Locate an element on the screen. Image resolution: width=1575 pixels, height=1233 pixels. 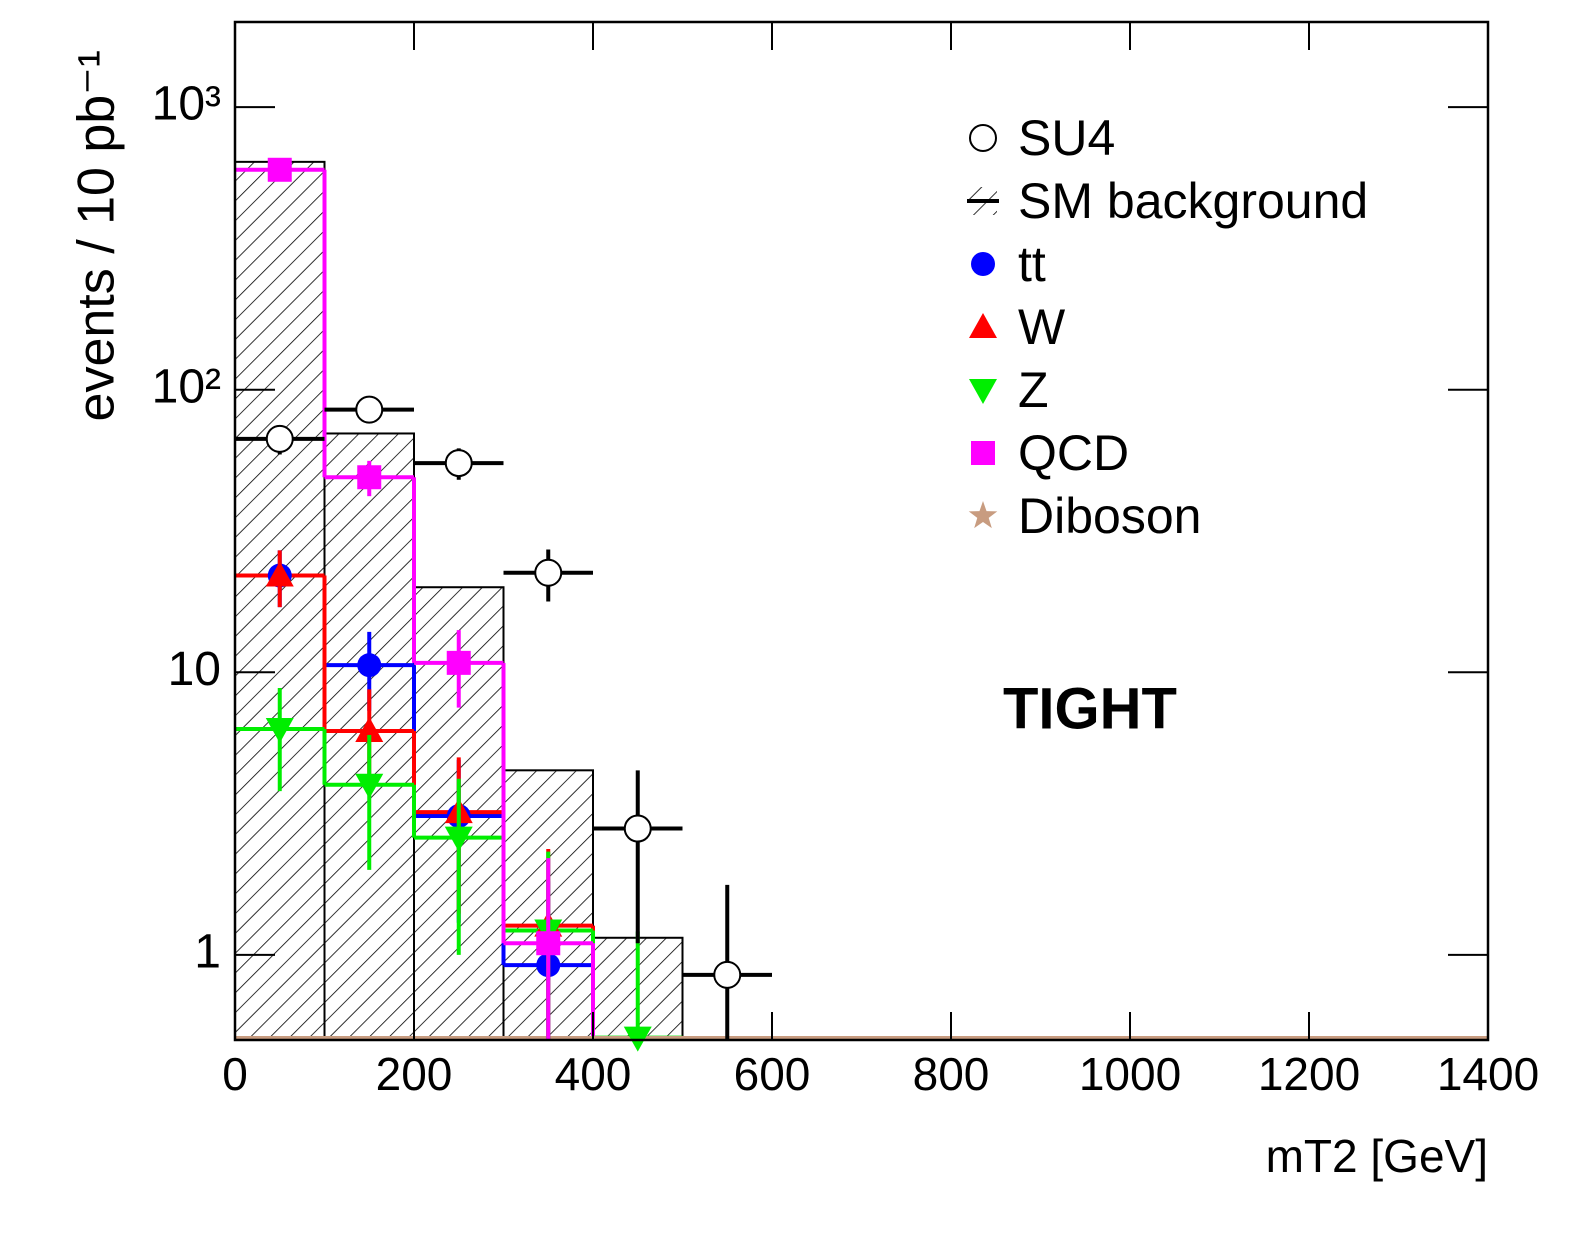
x-axis-title: mT2 [GeV] is located at coordinates (1377, 1156).